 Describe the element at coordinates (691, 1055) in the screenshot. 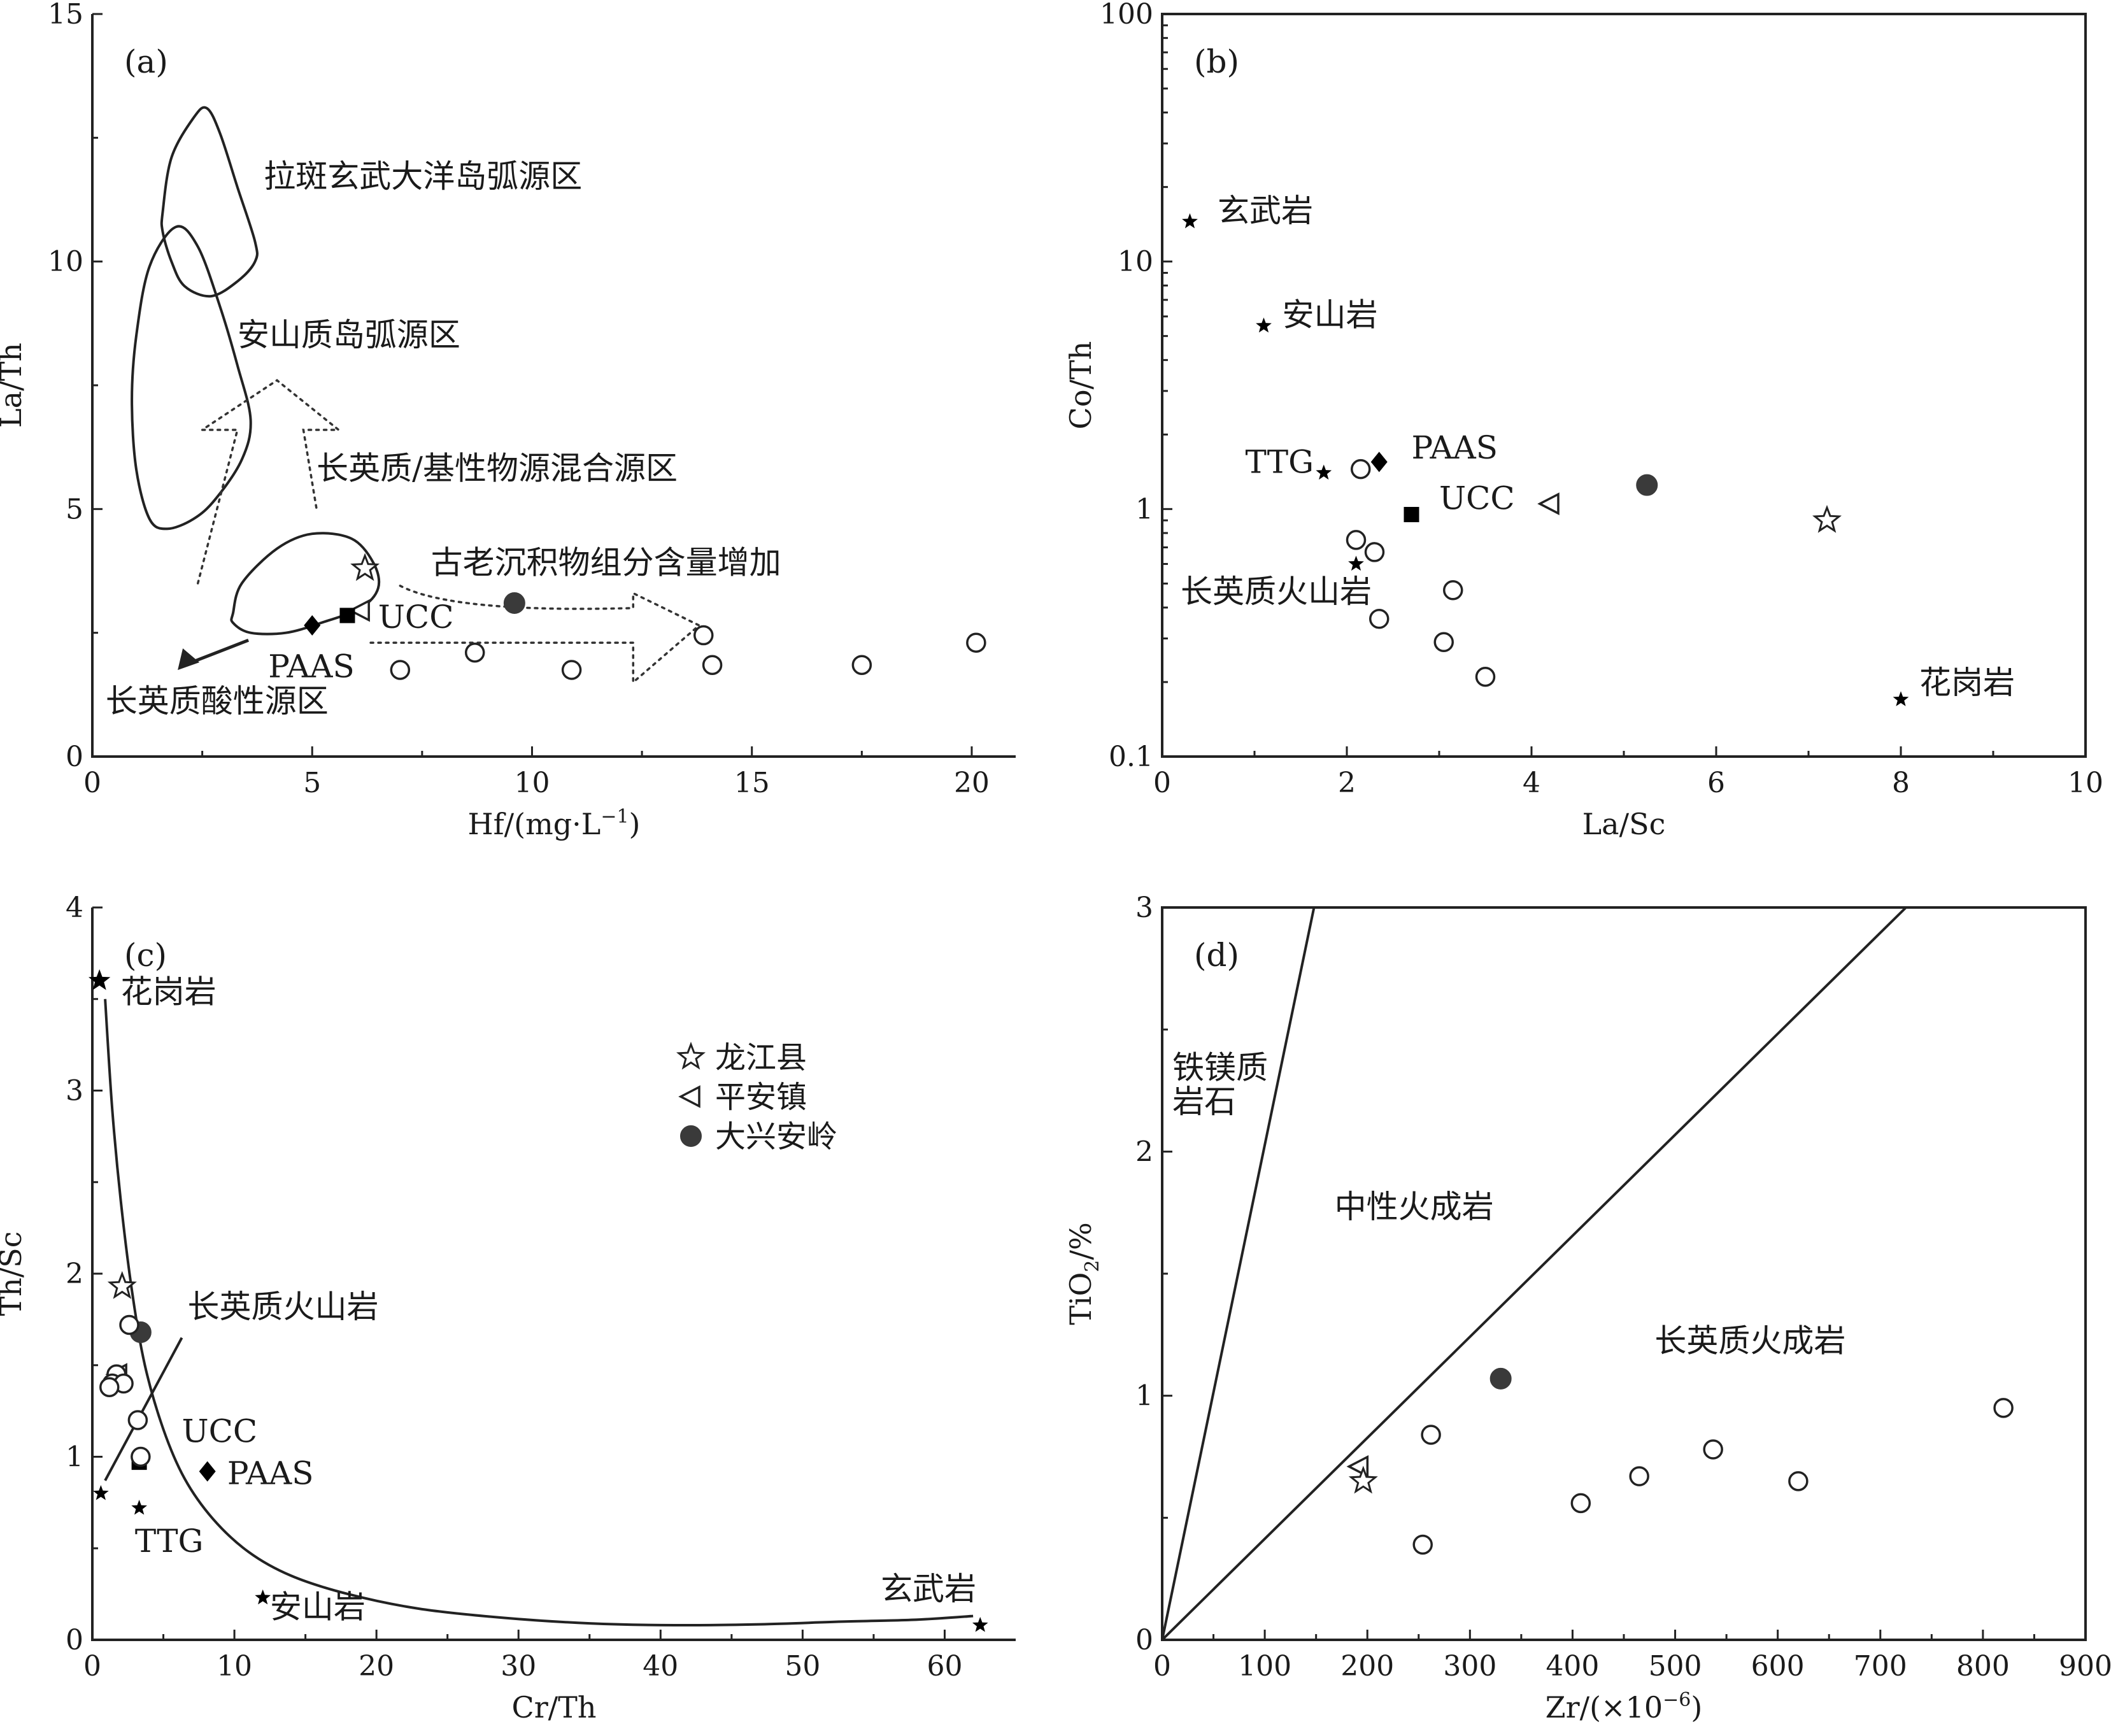

I see `legend-marker-open-star` at that location.